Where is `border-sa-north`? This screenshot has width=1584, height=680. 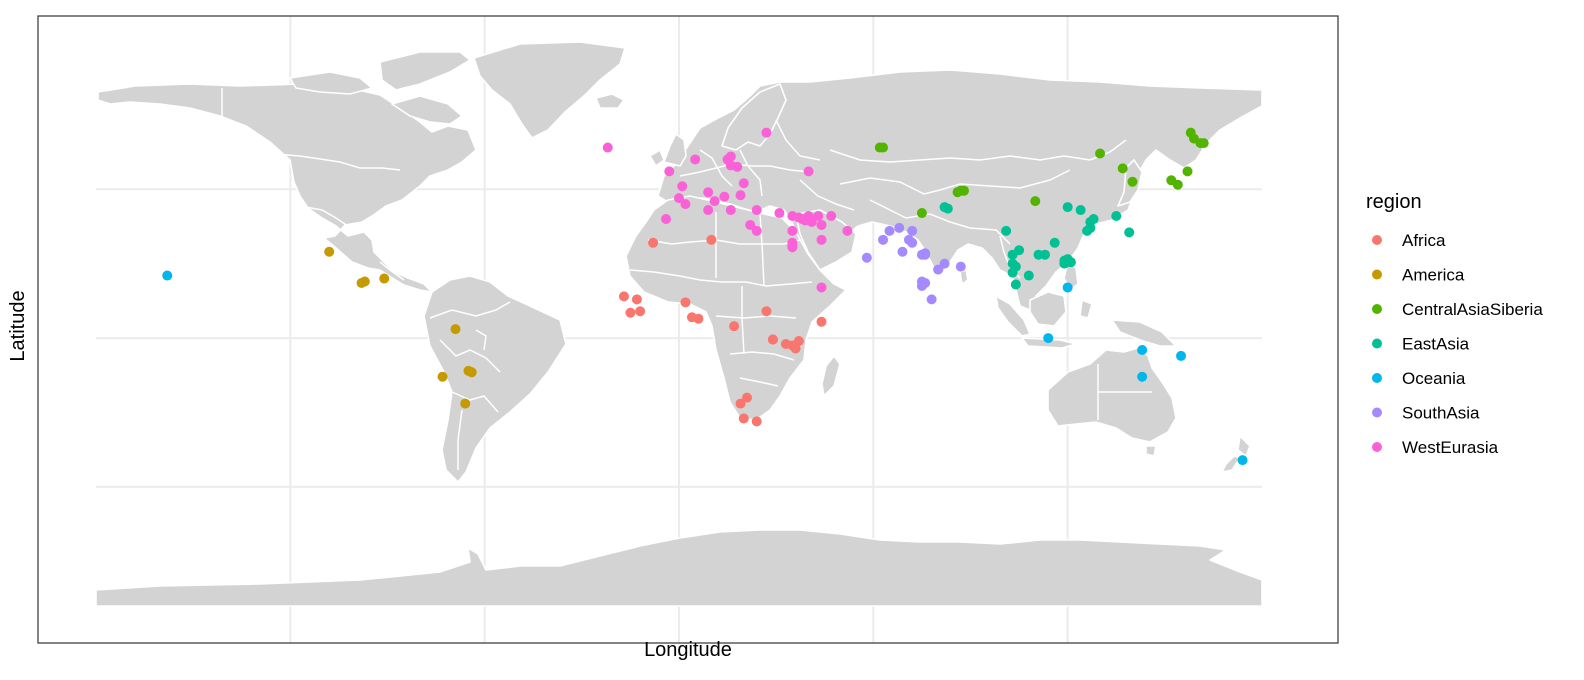 border-sa-north is located at coordinates (470, 310).